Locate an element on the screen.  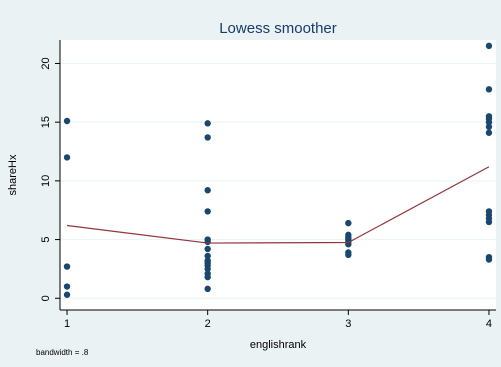
y-axis-ticks: 0 5 10 15 20 is located at coordinates (50, 179).